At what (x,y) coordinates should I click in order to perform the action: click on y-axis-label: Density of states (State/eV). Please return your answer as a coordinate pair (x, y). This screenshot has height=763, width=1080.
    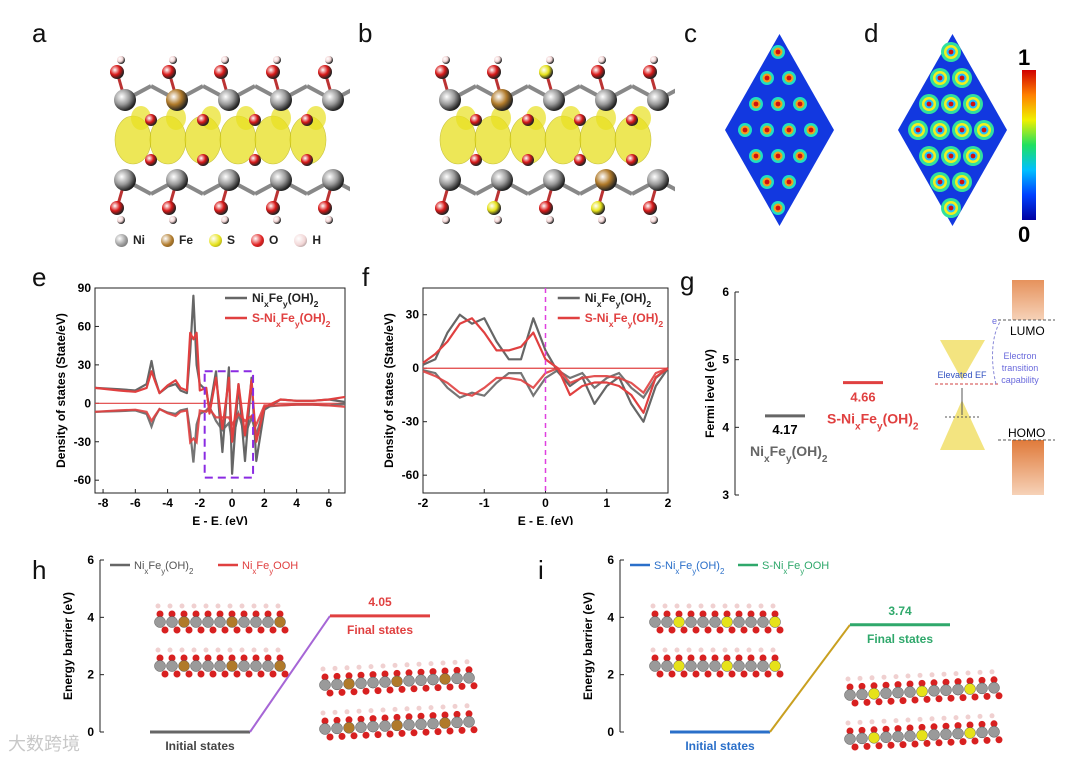
    Looking at the image, I should click on (389, 390).